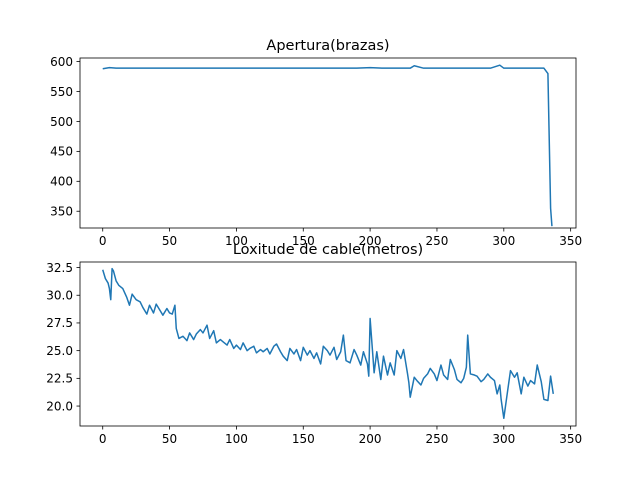  What do you see at coordinates (59, 406) in the screenshot?
I see `y-tick-label: 20.0` at bounding box center [59, 406].